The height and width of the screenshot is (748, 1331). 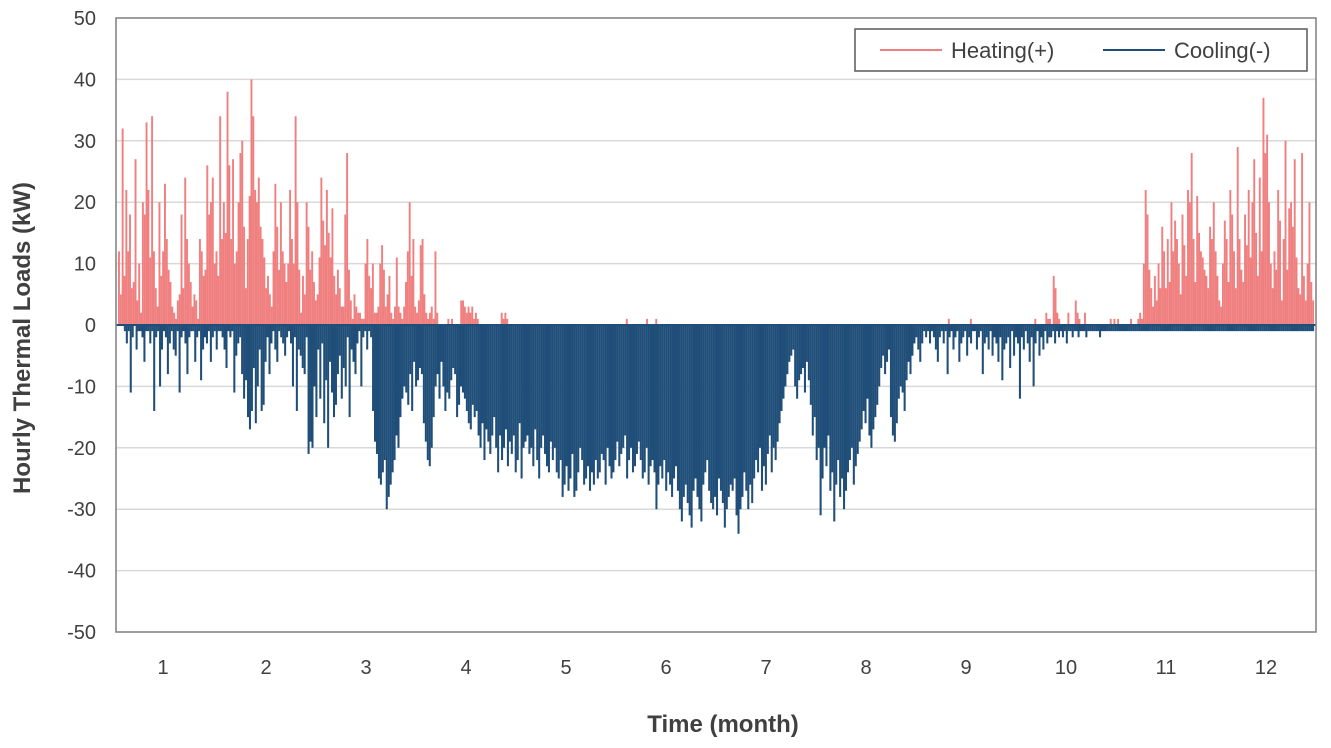 I want to click on x-tick-label: 9, so click(x=965, y=668).